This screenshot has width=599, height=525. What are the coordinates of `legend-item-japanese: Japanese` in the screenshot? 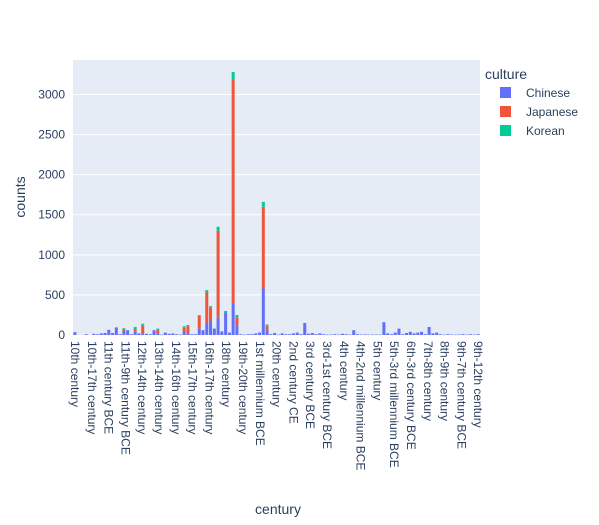 It's located at (539, 112).